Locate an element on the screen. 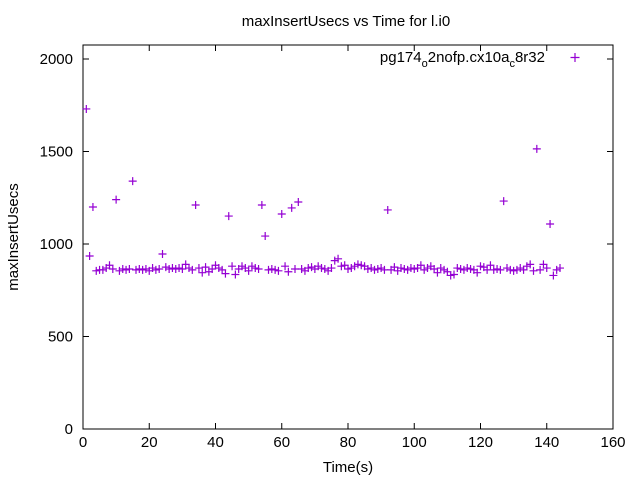 Image resolution: width=640 pixels, height=480 pixels. y-tick-label: 500 is located at coordinates (60, 337).